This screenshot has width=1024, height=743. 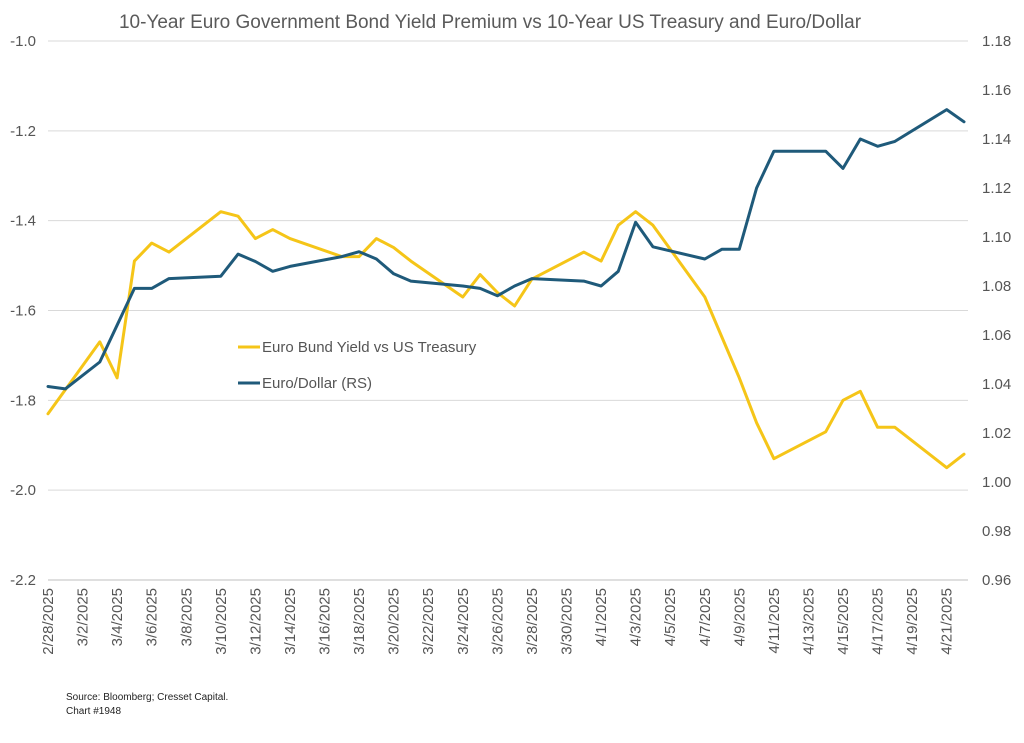 I want to click on x-tick-label: 3/12/2025, so click(x=255, y=621).